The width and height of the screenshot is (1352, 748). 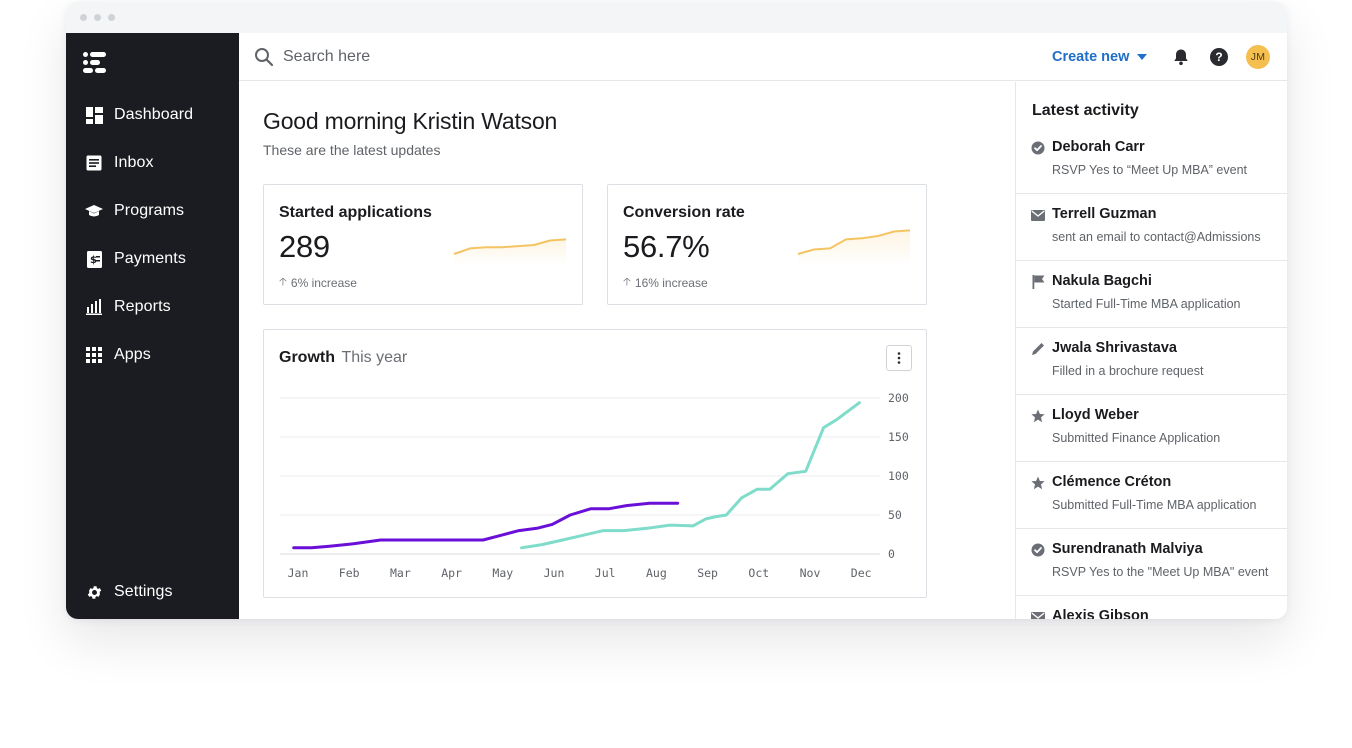 What do you see at coordinates (152, 115) in the screenshot?
I see `sidebar-item-dashboard: Dashboard` at bounding box center [152, 115].